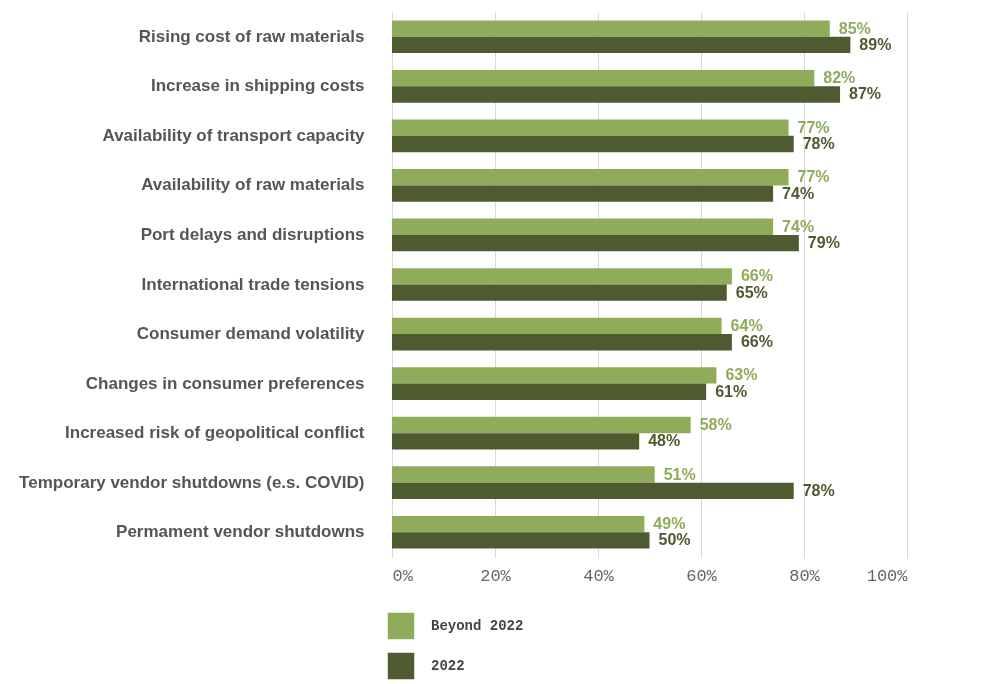 The height and width of the screenshot is (684, 1007). Describe the element at coordinates (251, 334) in the screenshot. I see `y-tick-label: Consumer demand volatility` at that location.